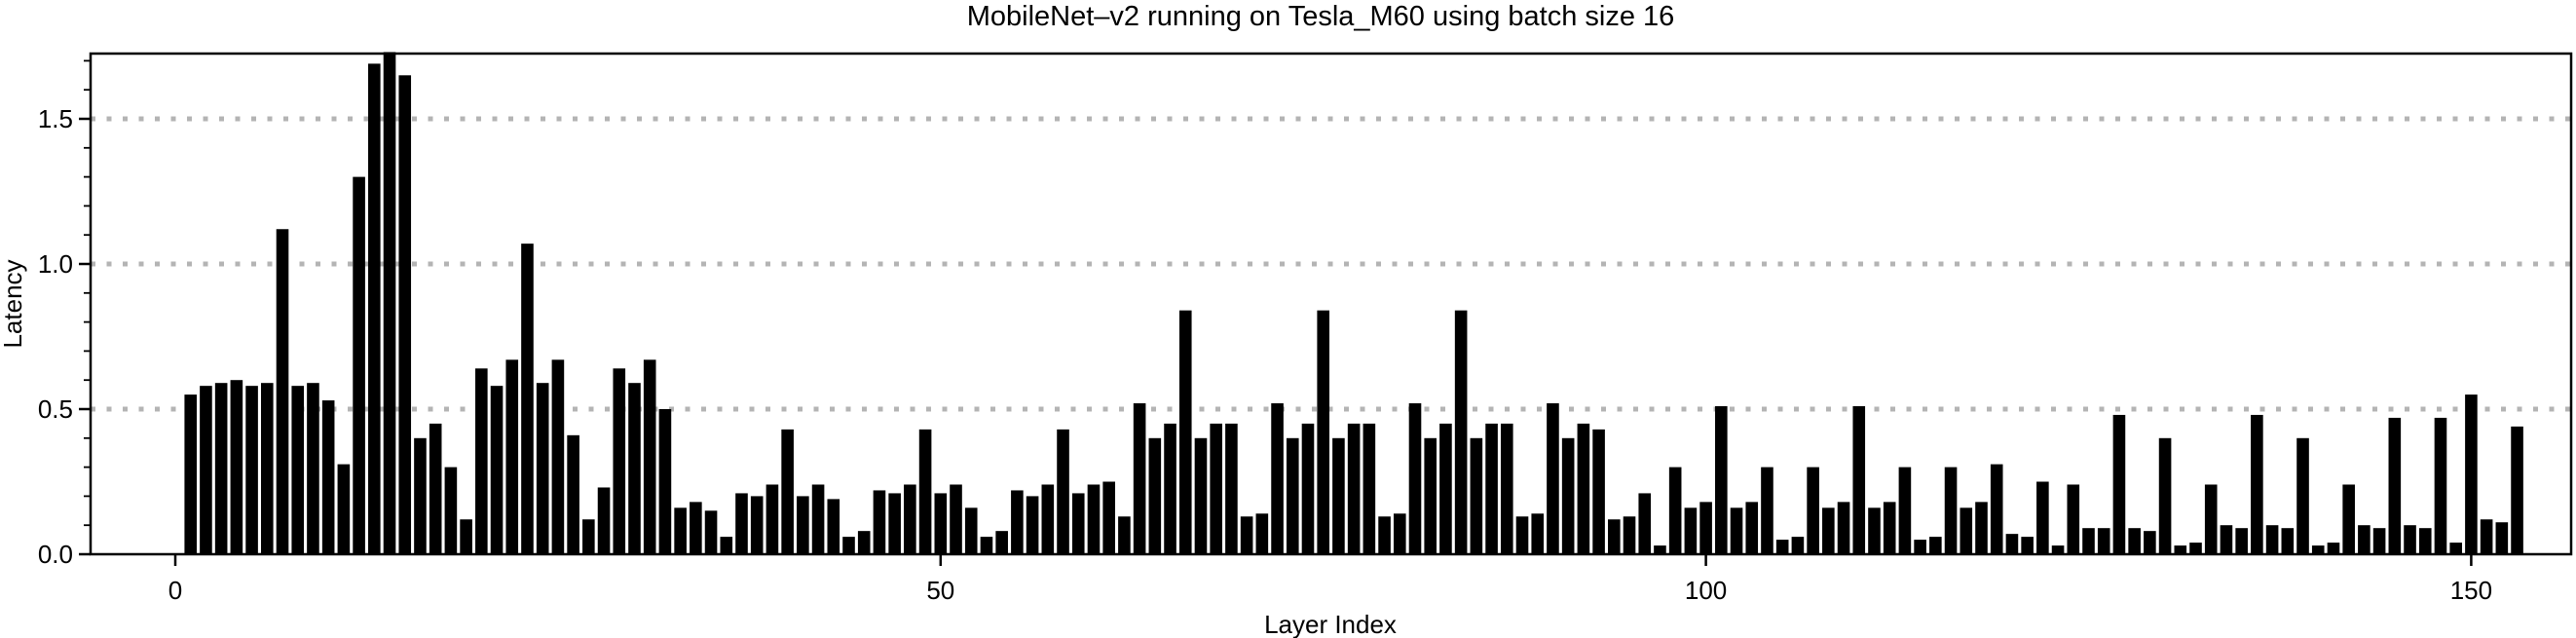 This screenshot has height=638, width=2576. What do you see at coordinates (940, 591) in the screenshot?
I see `x-tick-label: 50` at bounding box center [940, 591].